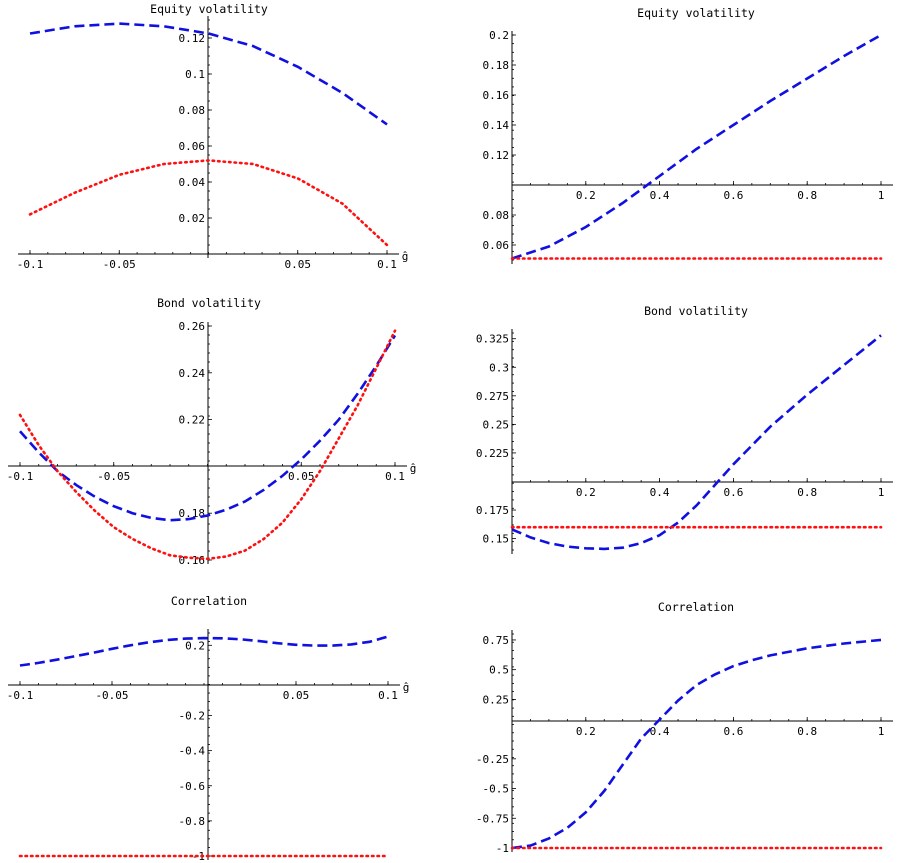  Describe the element at coordinates (492, 759) in the screenshot. I see `y-tick-label: -0.25` at that location.